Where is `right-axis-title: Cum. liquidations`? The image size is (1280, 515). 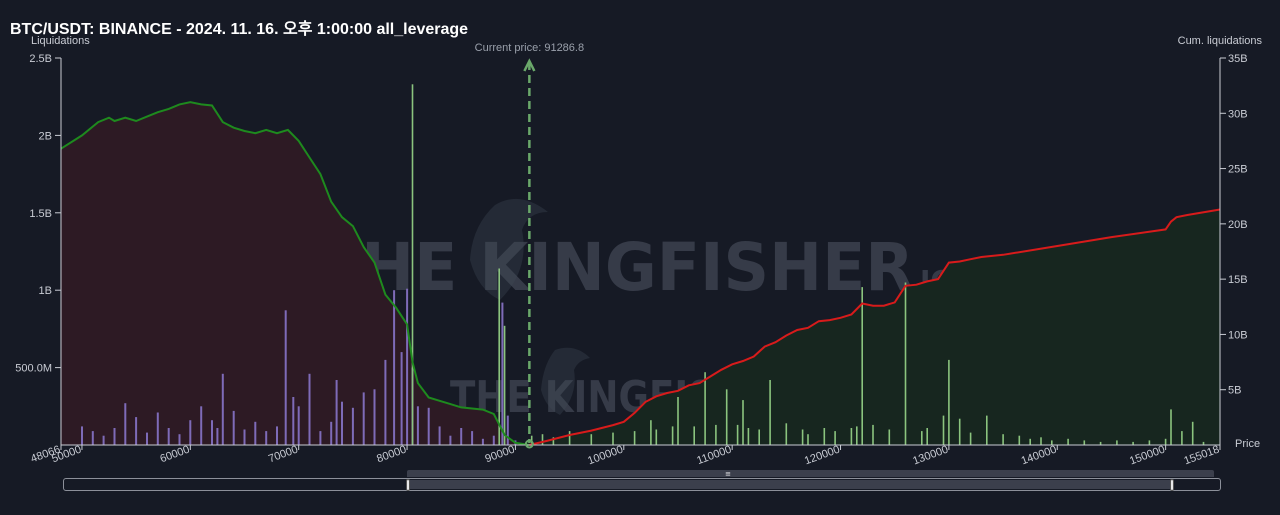 right-axis-title: Cum. liquidations is located at coordinates (1220, 41).